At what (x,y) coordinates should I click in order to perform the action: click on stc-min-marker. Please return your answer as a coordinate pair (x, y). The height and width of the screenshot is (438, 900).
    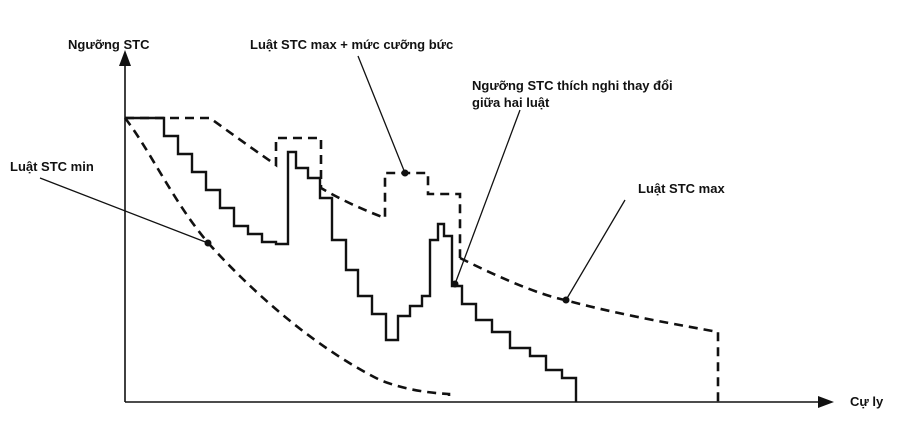
    Looking at the image, I should click on (208, 243).